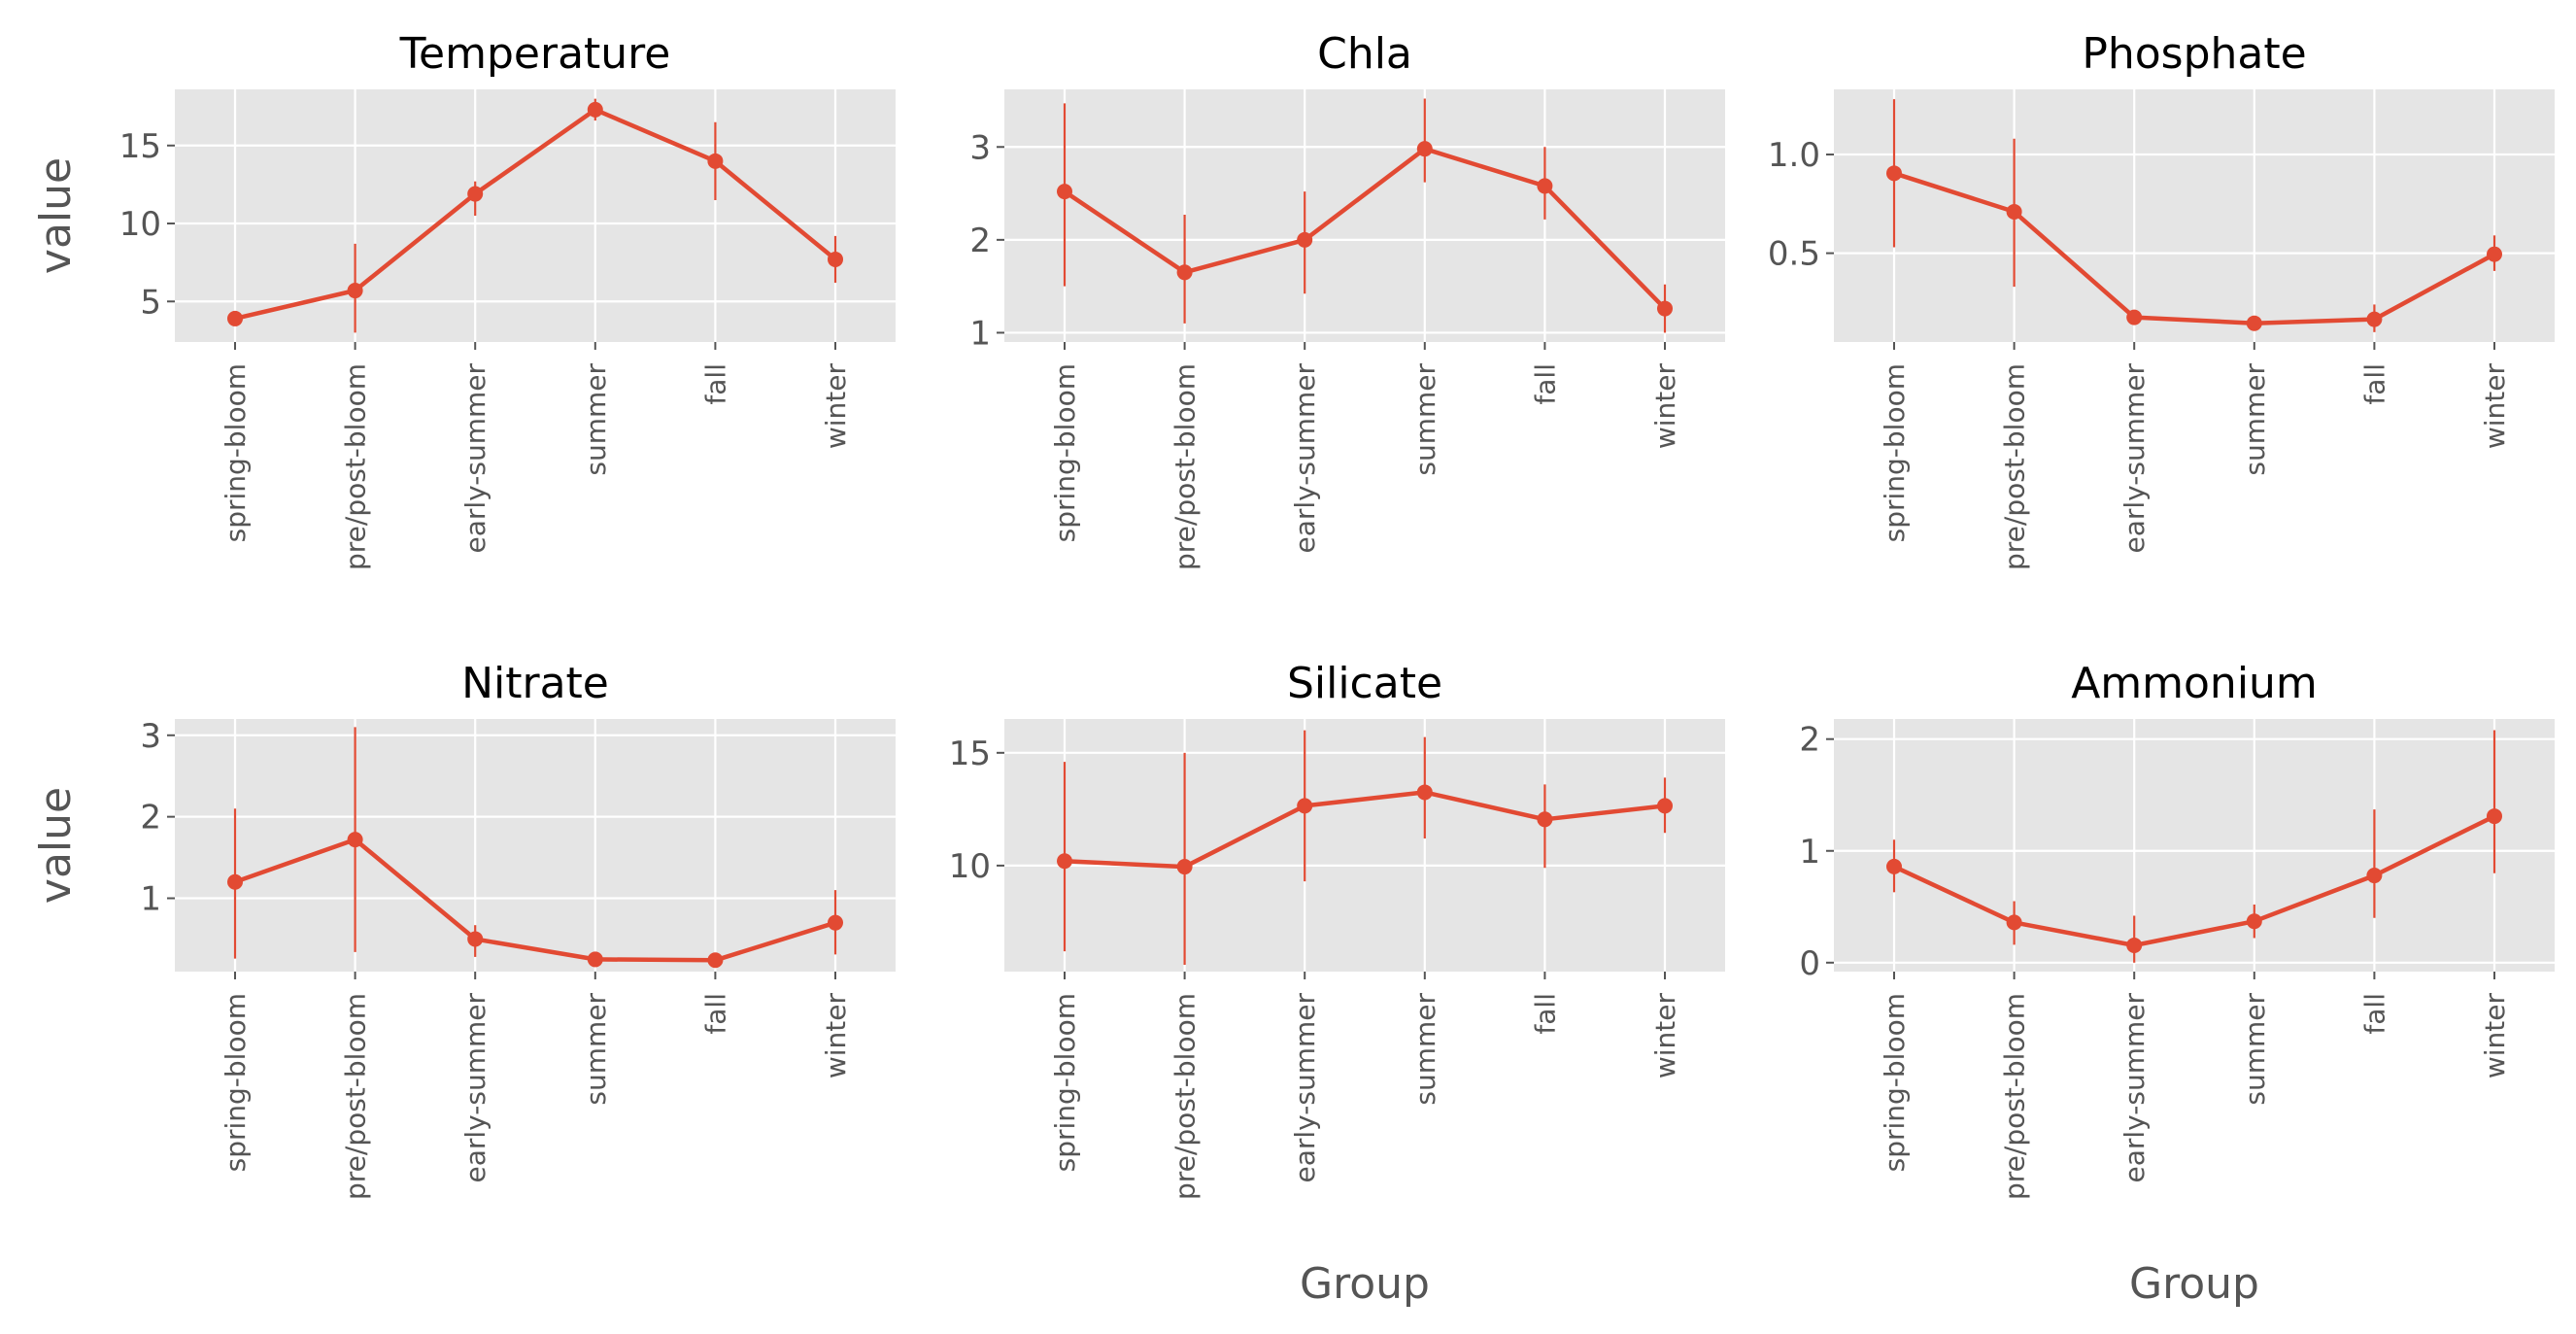 This screenshot has width=2576, height=1334. Describe the element at coordinates (1364, 683) in the screenshot. I see `subplot-title: Silicate` at that location.